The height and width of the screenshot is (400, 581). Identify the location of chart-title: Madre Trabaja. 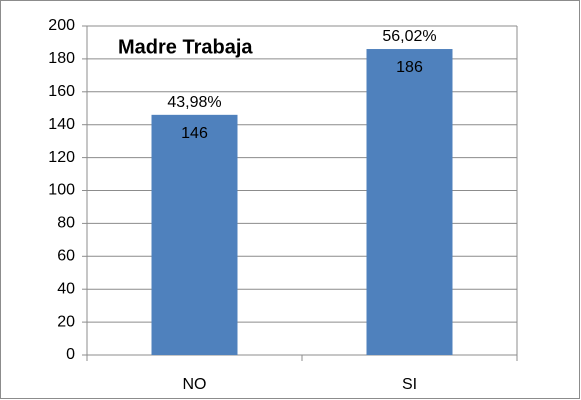
(185, 47).